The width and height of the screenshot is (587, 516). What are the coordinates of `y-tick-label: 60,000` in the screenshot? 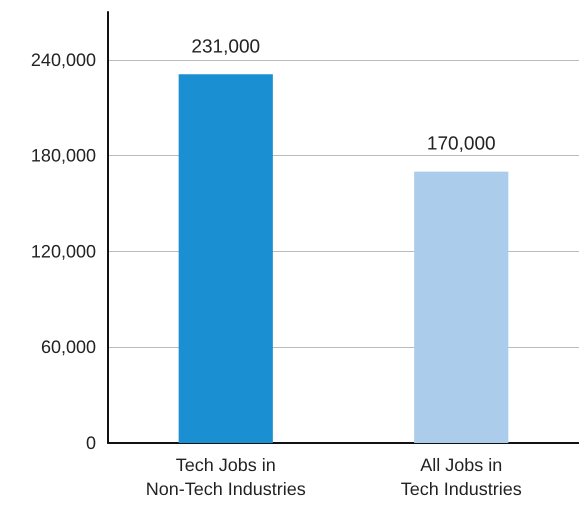 It's located at (68, 347).